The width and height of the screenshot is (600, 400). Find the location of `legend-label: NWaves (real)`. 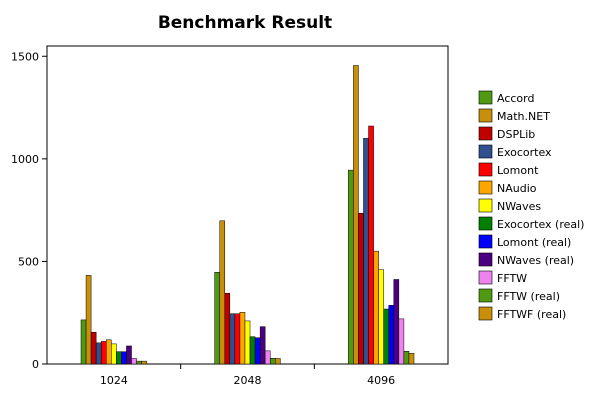

legend-label: NWaves (real) is located at coordinates (535, 260).